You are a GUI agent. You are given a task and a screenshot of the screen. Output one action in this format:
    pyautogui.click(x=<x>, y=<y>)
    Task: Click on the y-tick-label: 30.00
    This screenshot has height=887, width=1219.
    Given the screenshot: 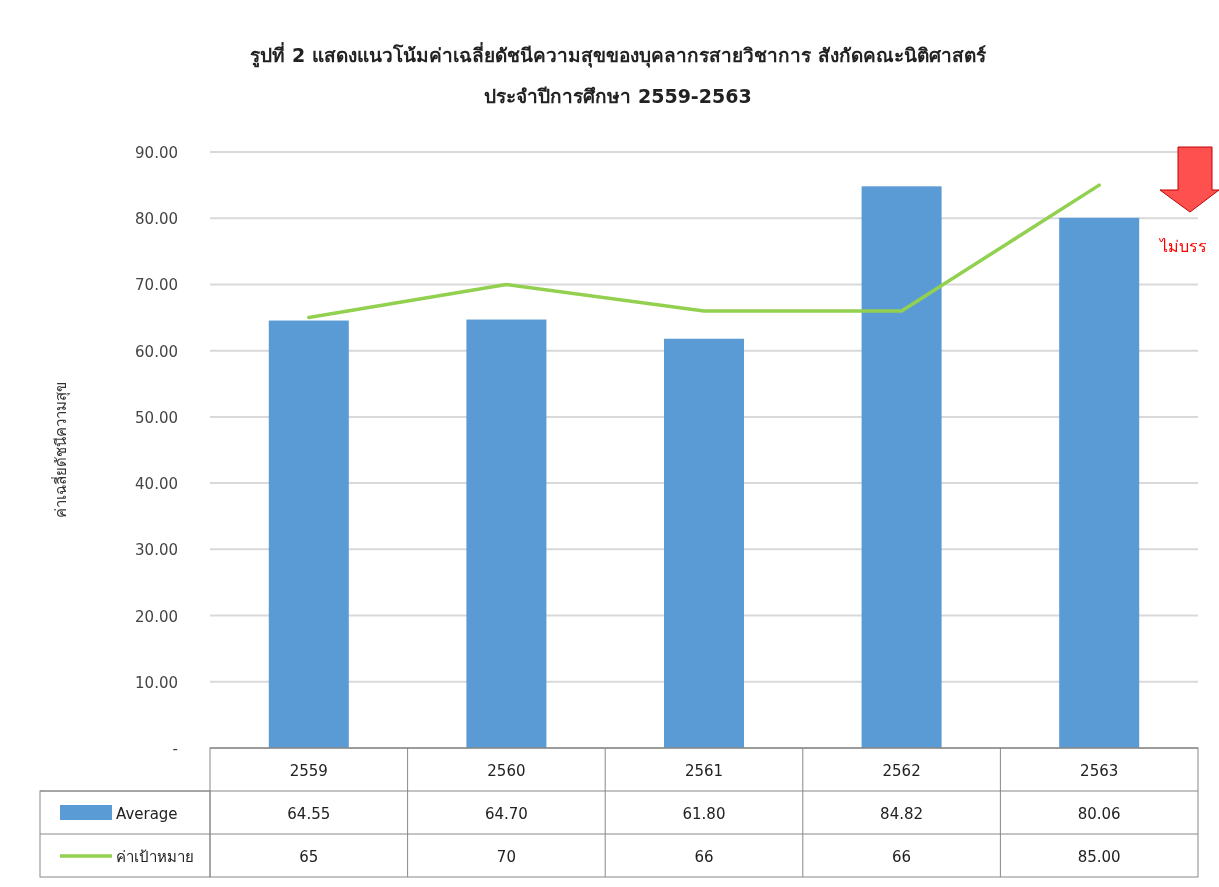 What is the action you would take?
    pyautogui.click(x=156, y=550)
    